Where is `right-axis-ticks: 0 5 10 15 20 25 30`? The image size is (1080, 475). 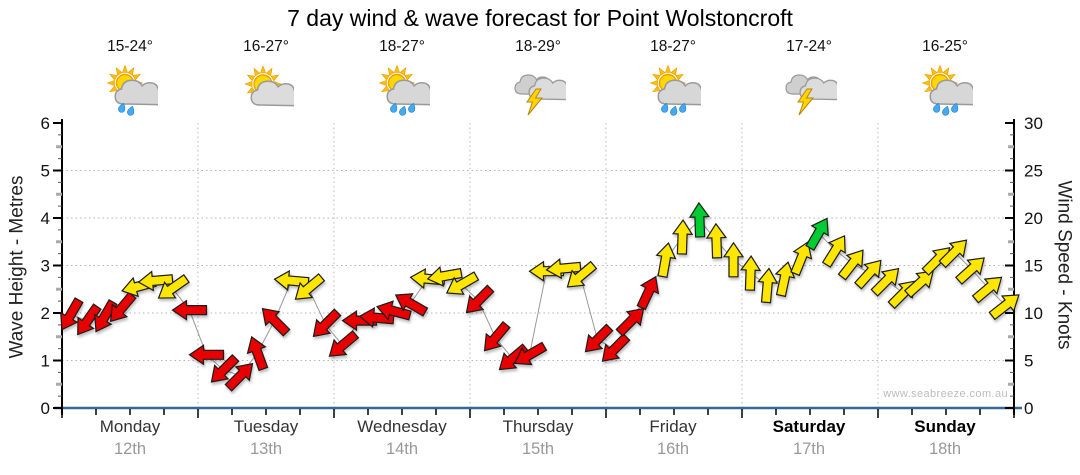 right-axis-ticks: 0 5 10 15 20 25 30 is located at coordinates (1024, 266).